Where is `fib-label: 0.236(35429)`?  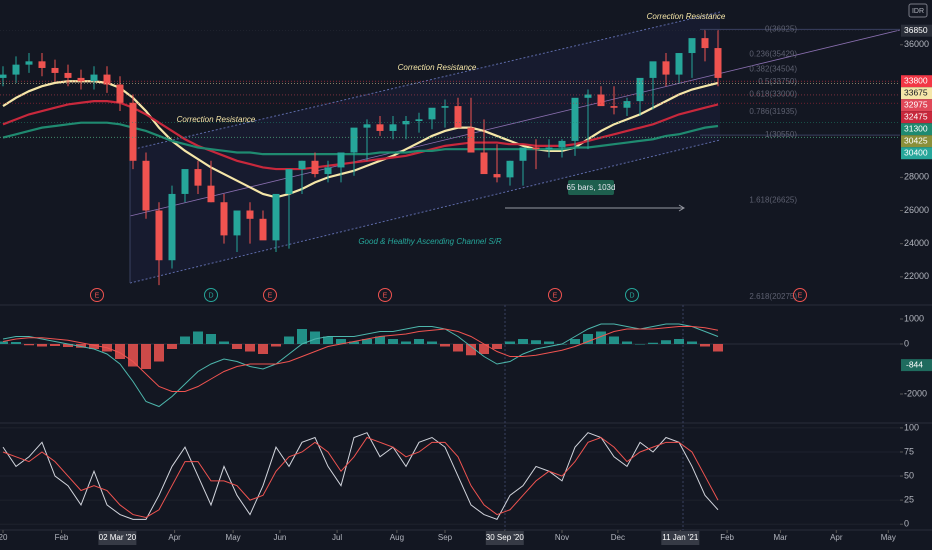
fib-label: 0.236(35429) is located at coordinates (773, 53).